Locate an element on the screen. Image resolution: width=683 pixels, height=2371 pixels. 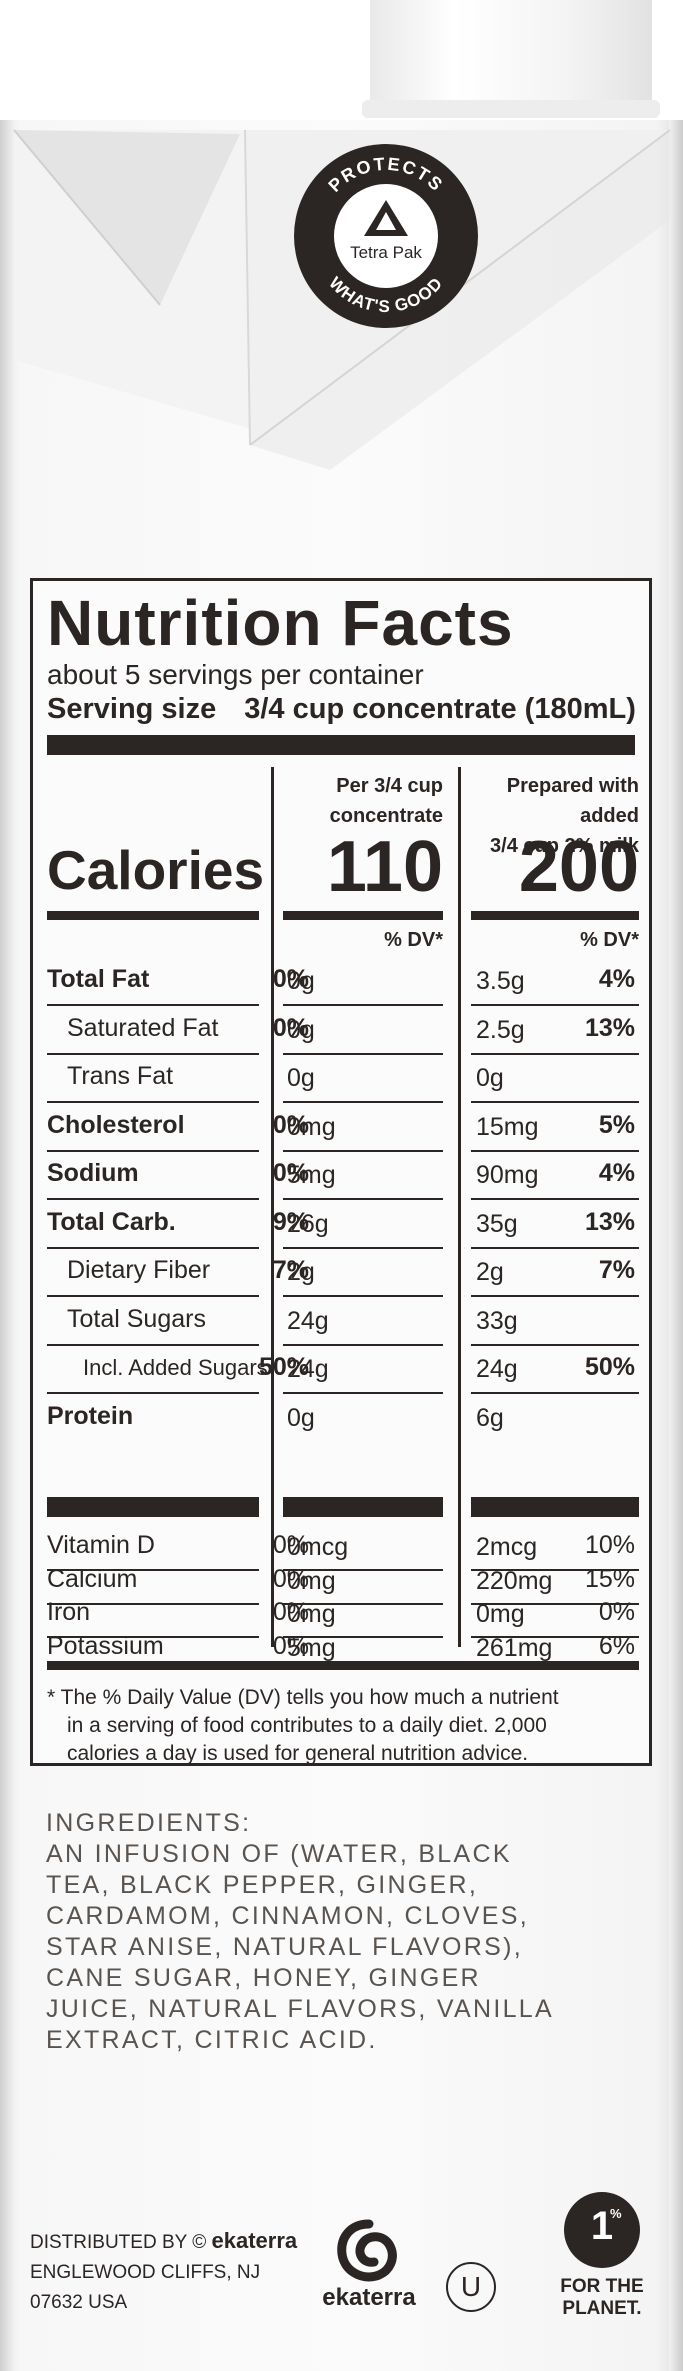
distributor-city: ENGLEWOOD CLIFFS, NJ is located at coordinates (145, 2272).